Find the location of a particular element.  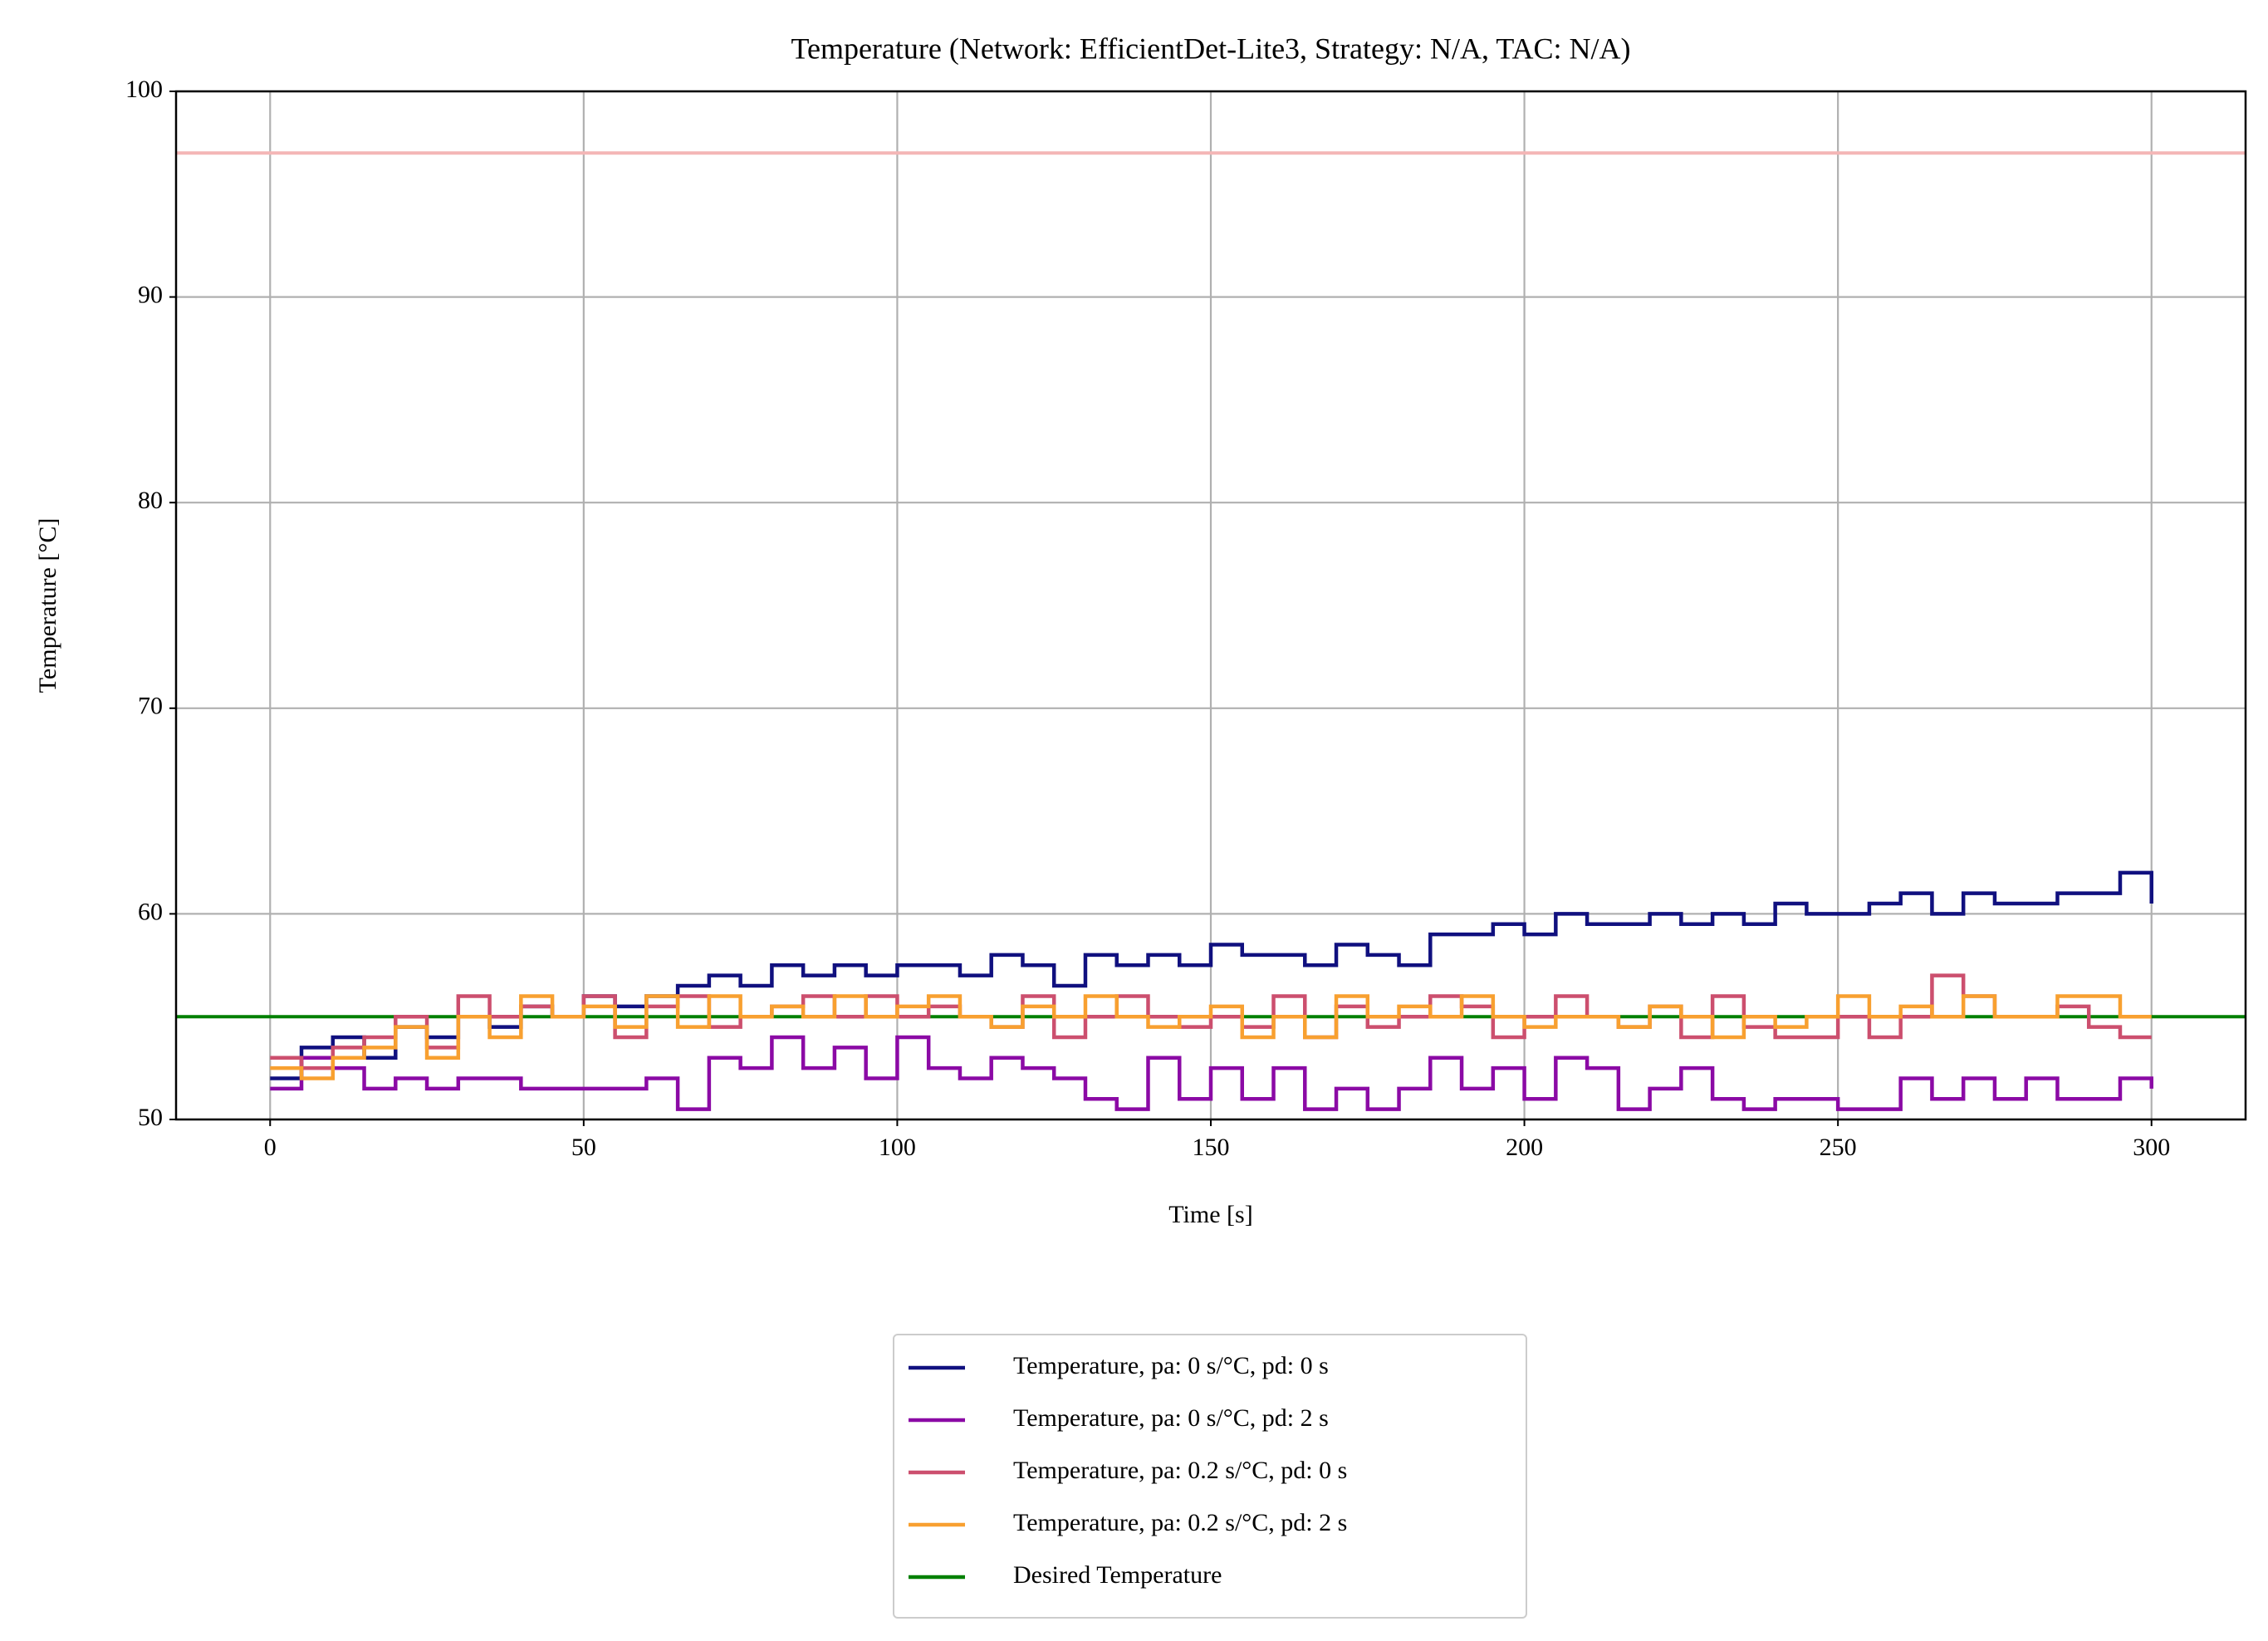

legend-label: Temperature, pa: 0 s/°C, pd: 0 s is located at coordinates (1171, 1365).